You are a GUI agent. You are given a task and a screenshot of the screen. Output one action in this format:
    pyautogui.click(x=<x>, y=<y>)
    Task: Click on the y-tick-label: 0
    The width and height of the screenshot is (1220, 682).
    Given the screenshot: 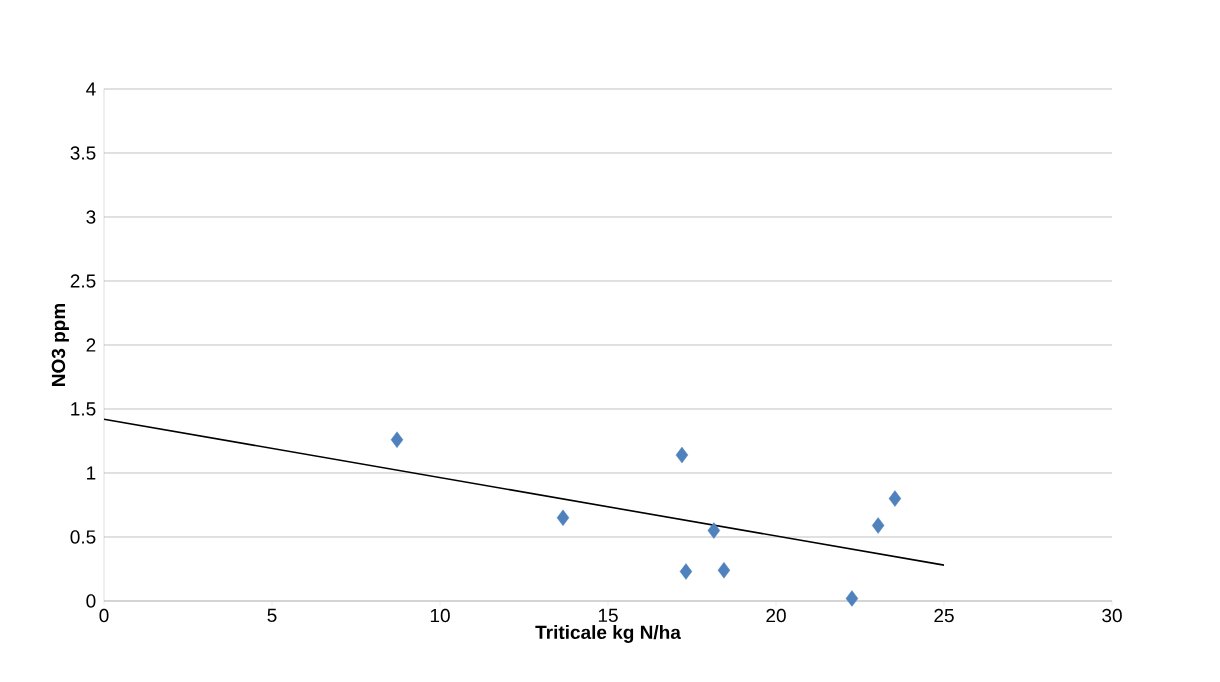 What is the action you would take?
    pyautogui.click(x=91, y=601)
    